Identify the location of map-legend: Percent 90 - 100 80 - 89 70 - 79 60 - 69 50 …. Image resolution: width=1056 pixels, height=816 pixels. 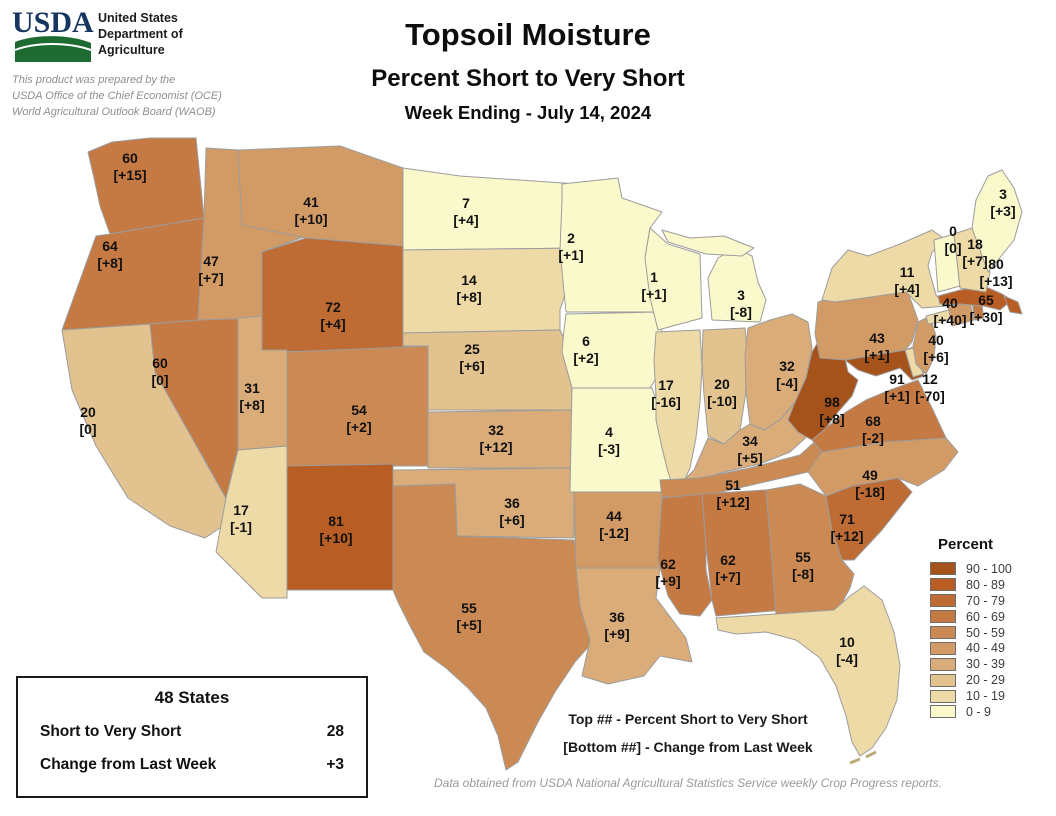
(989, 628).